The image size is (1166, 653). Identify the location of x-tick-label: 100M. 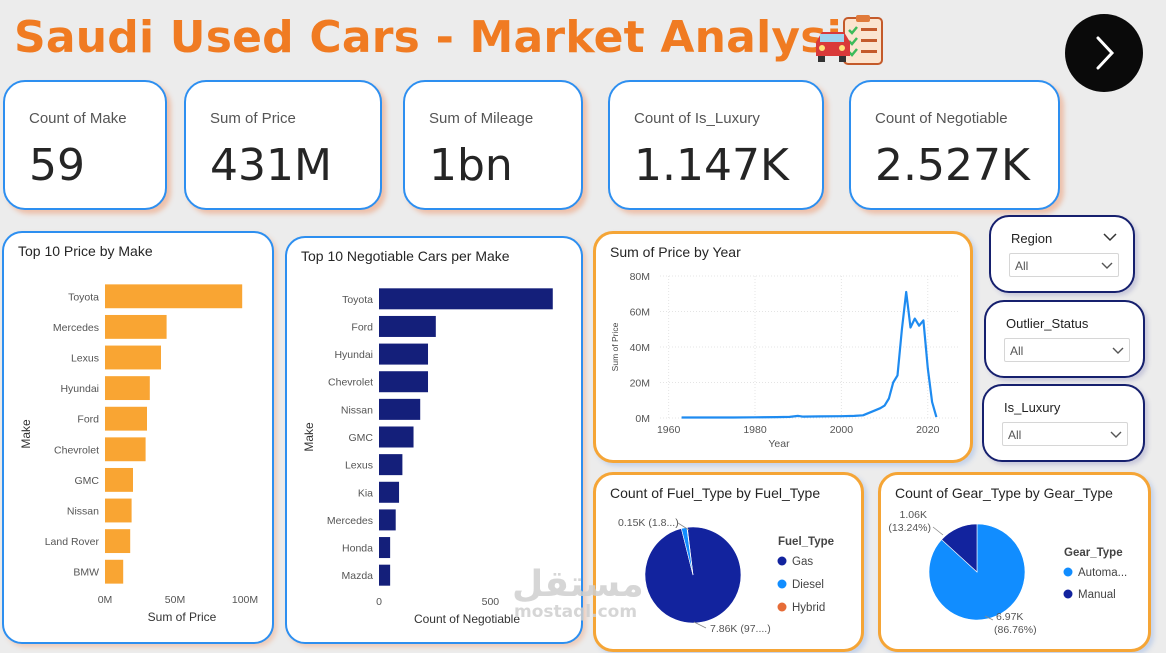
(245, 600).